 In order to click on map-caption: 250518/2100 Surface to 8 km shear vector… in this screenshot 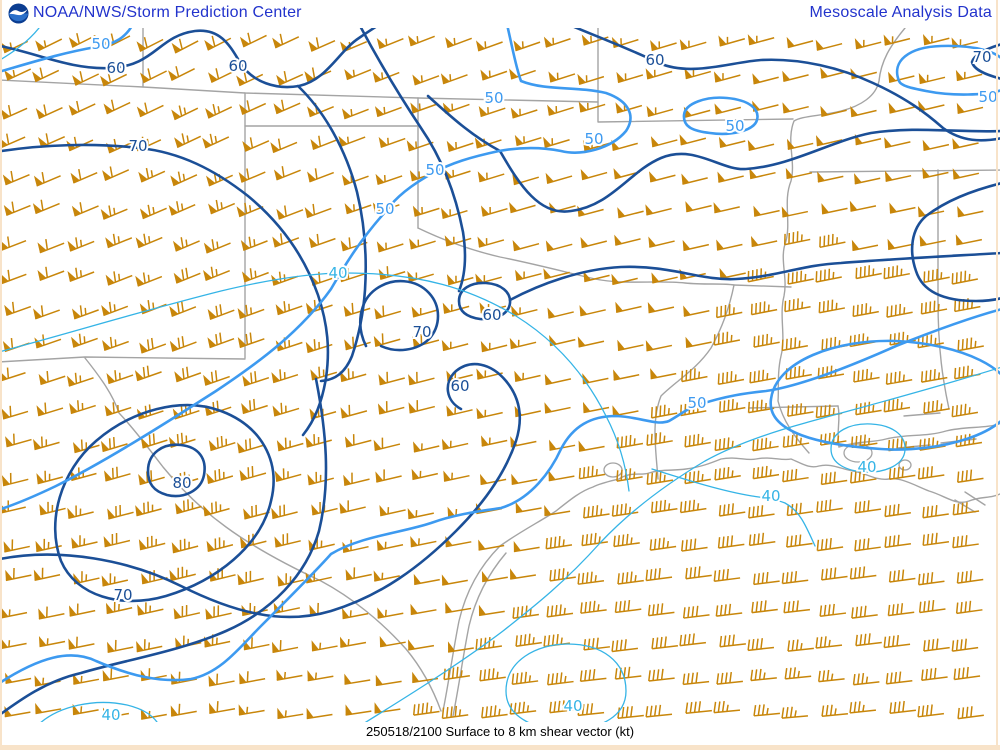, I will do `click(500, 731)`.